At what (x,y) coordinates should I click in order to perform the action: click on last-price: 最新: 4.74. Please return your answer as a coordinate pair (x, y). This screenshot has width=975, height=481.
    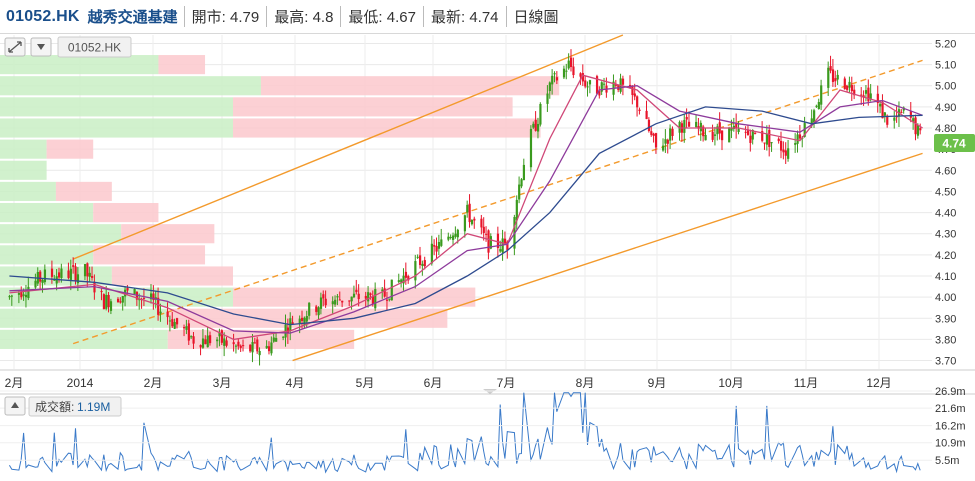
    Looking at the image, I should click on (464, 16).